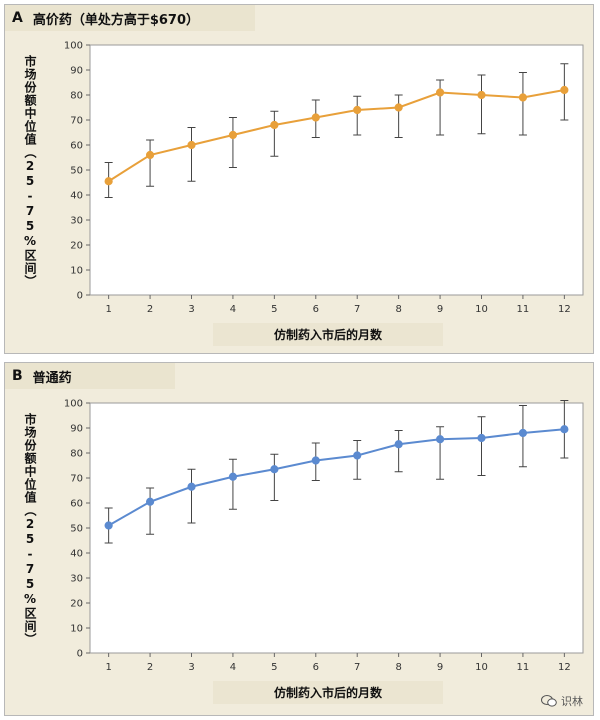 This screenshot has width=600, height=720. I want to click on panel-letter: A, so click(17, 18).